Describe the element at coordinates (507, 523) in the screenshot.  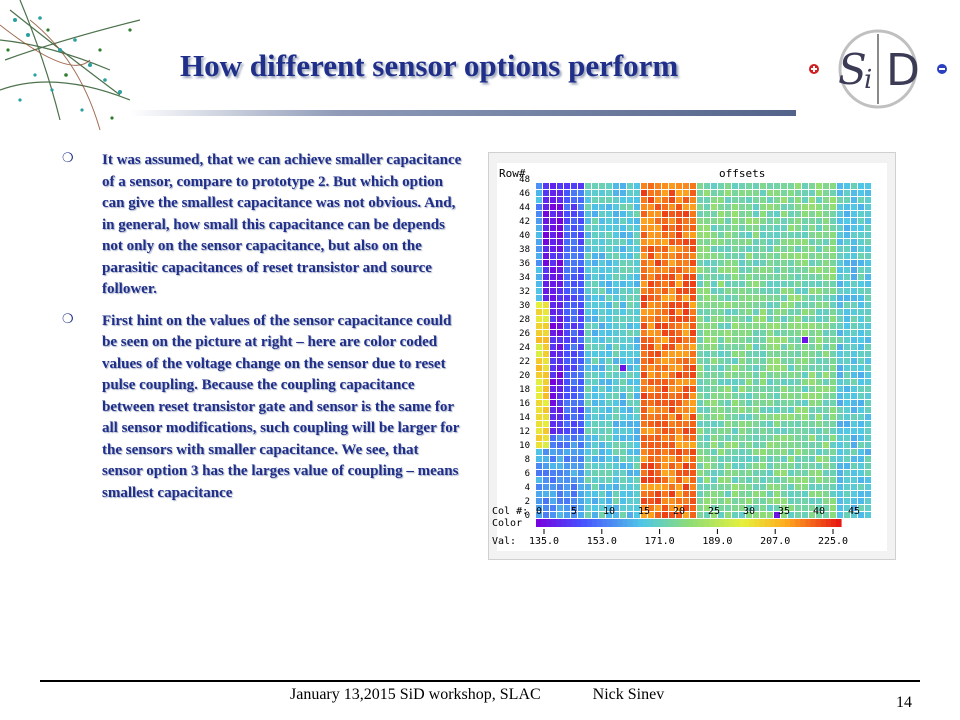
I see `color-label: Color` at that location.